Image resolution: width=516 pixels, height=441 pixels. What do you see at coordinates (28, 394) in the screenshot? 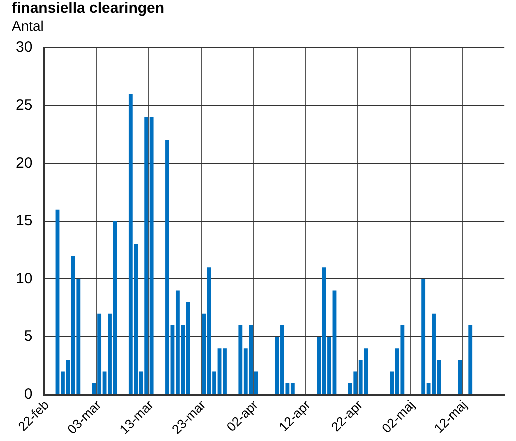
I see `y-tick-label: 0` at bounding box center [28, 394].